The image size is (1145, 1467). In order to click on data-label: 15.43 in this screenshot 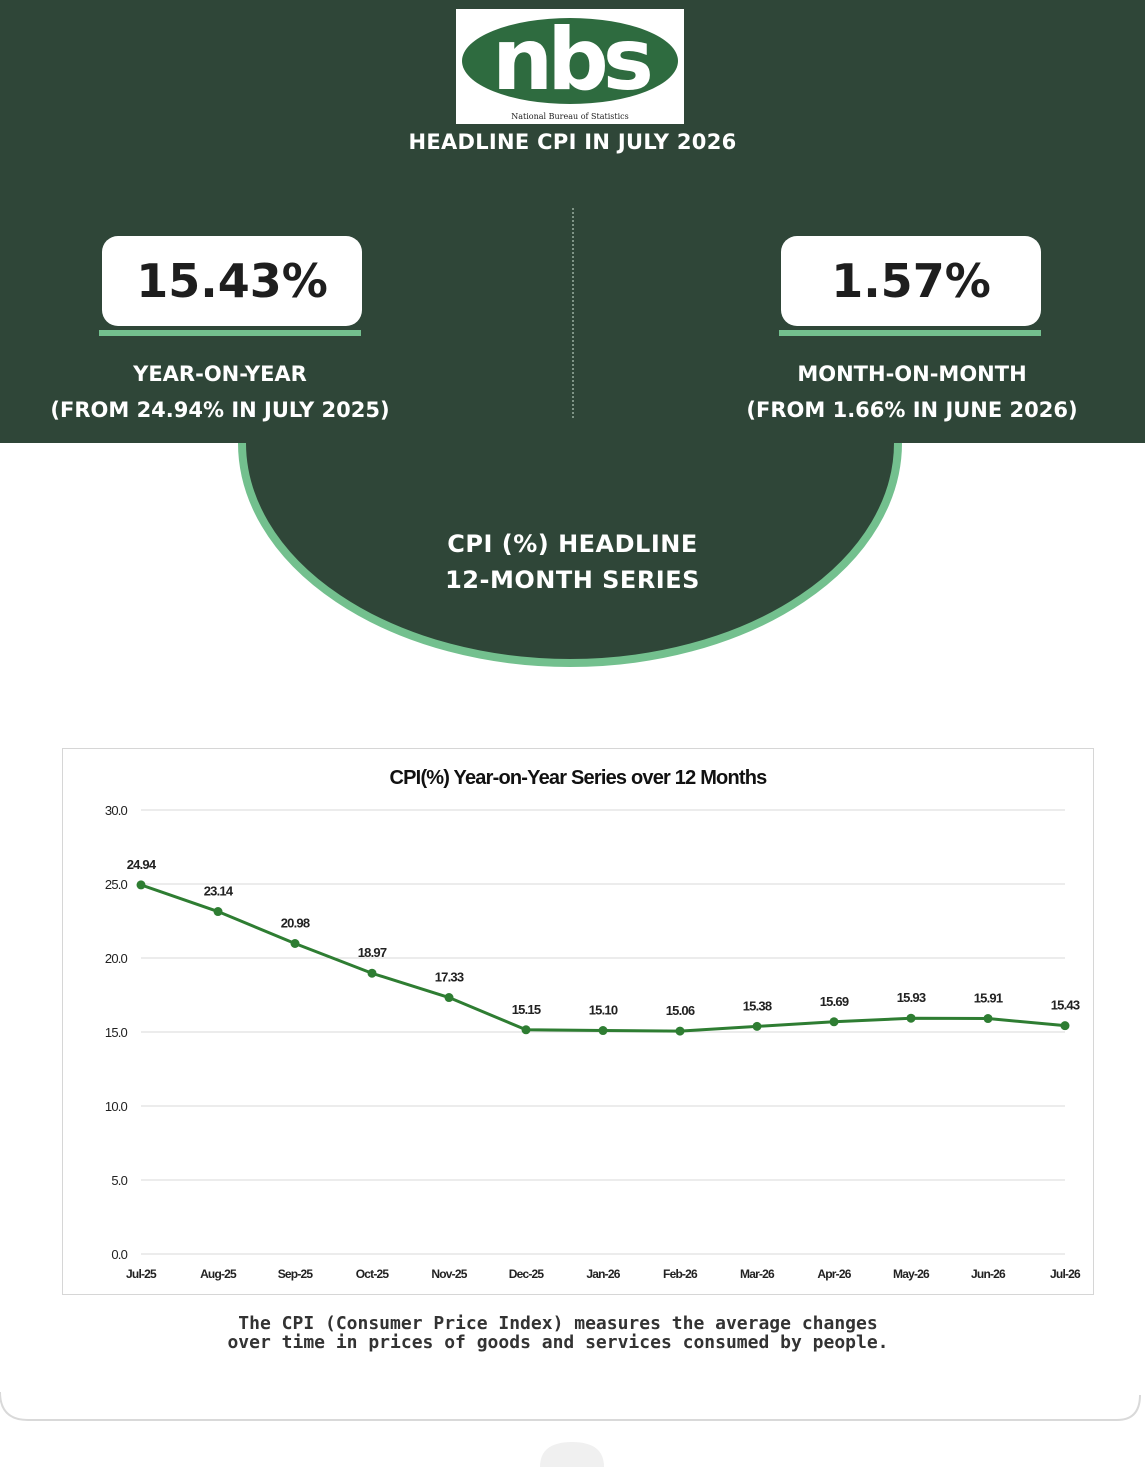, I will do `click(1065, 1005)`.